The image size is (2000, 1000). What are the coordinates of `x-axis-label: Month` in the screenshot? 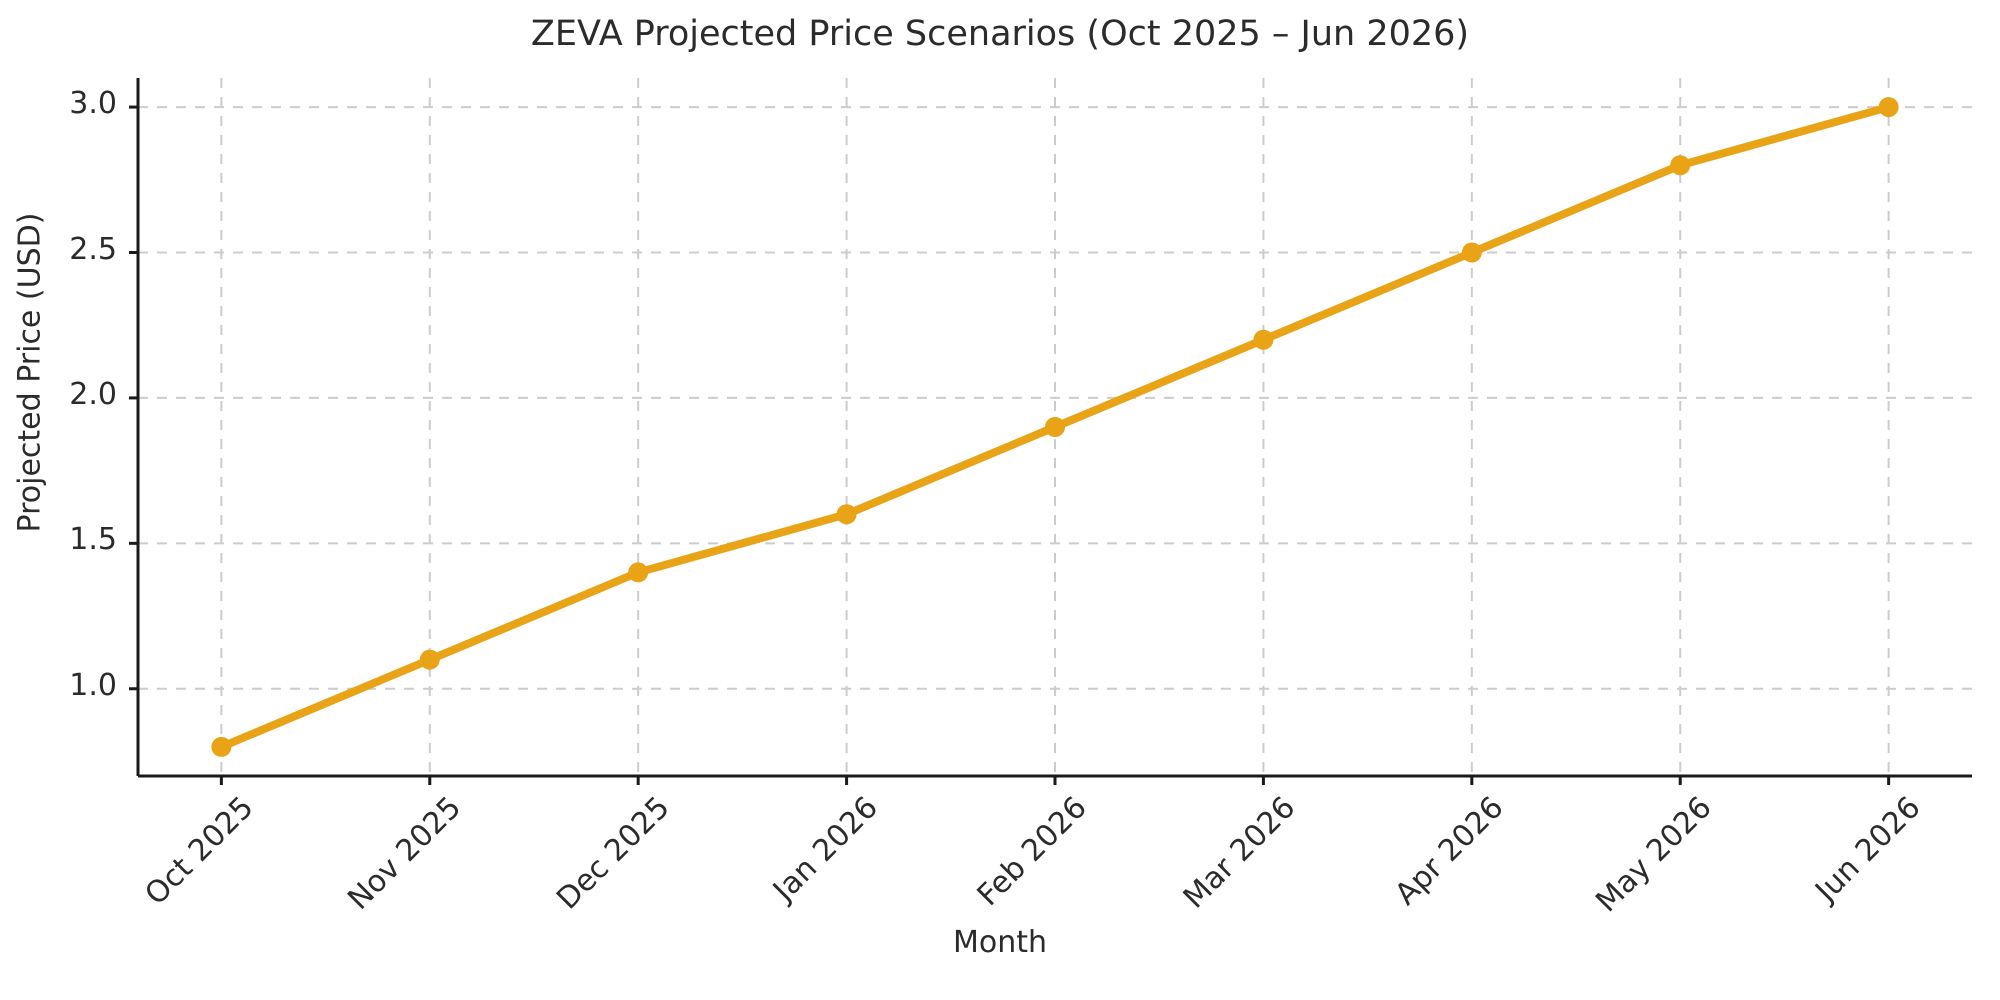 It's located at (1000, 942).